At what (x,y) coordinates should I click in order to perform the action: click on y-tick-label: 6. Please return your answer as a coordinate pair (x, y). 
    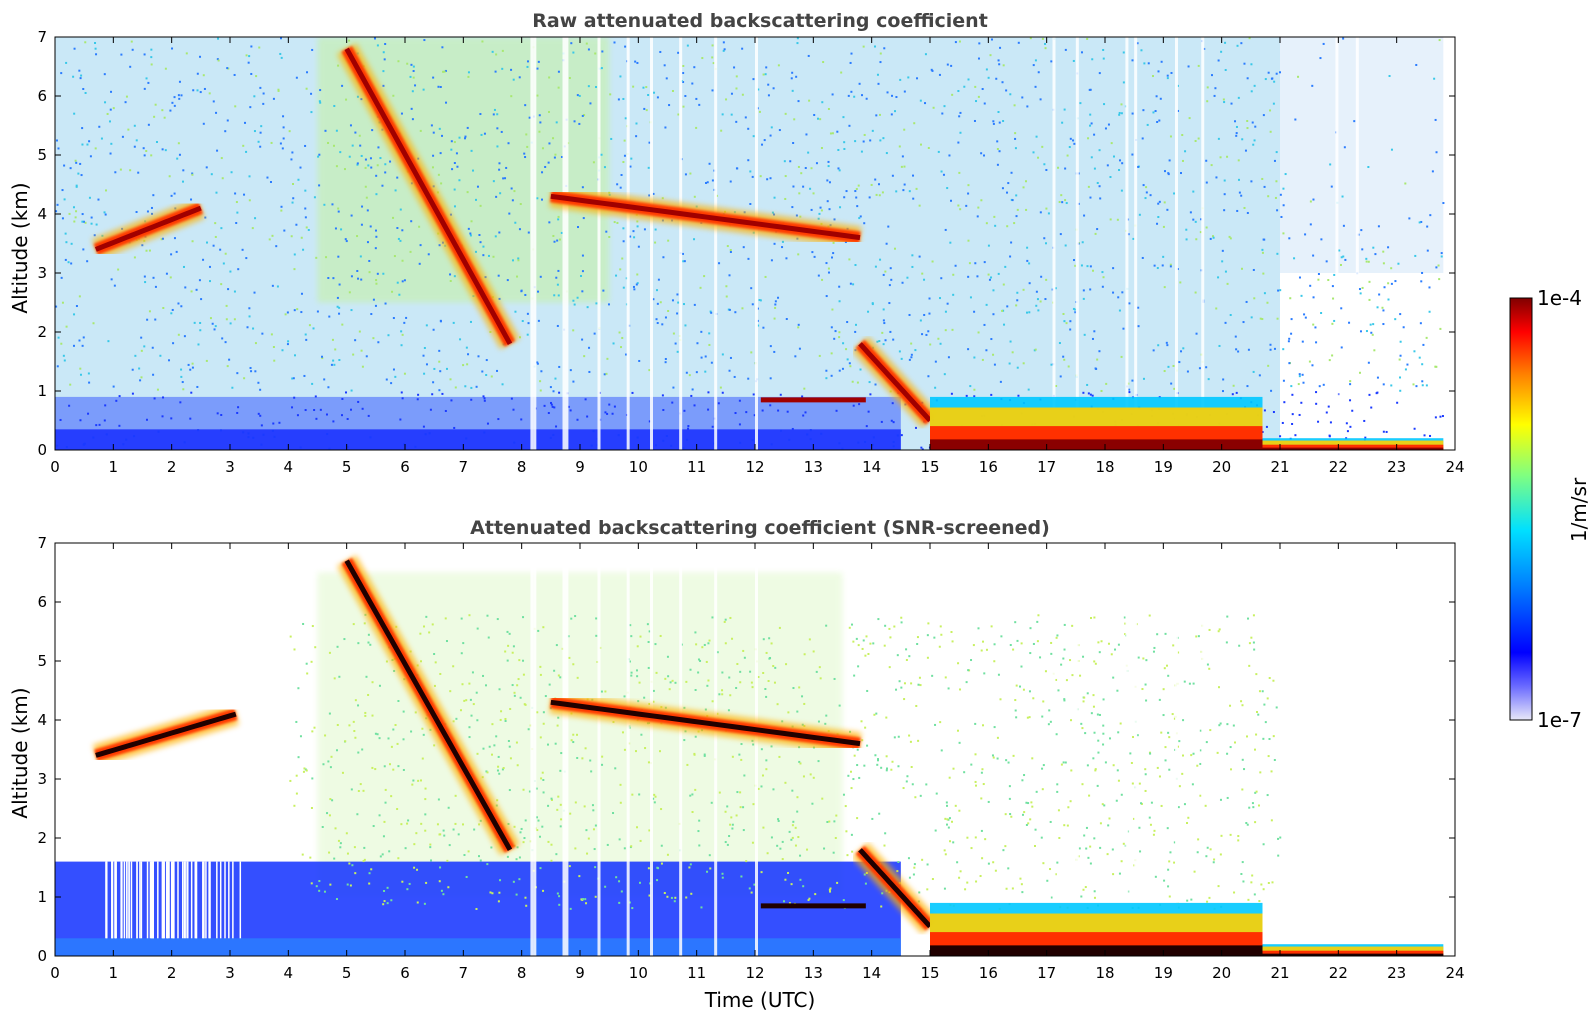
    Looking at the image, I should click on (42, 602).